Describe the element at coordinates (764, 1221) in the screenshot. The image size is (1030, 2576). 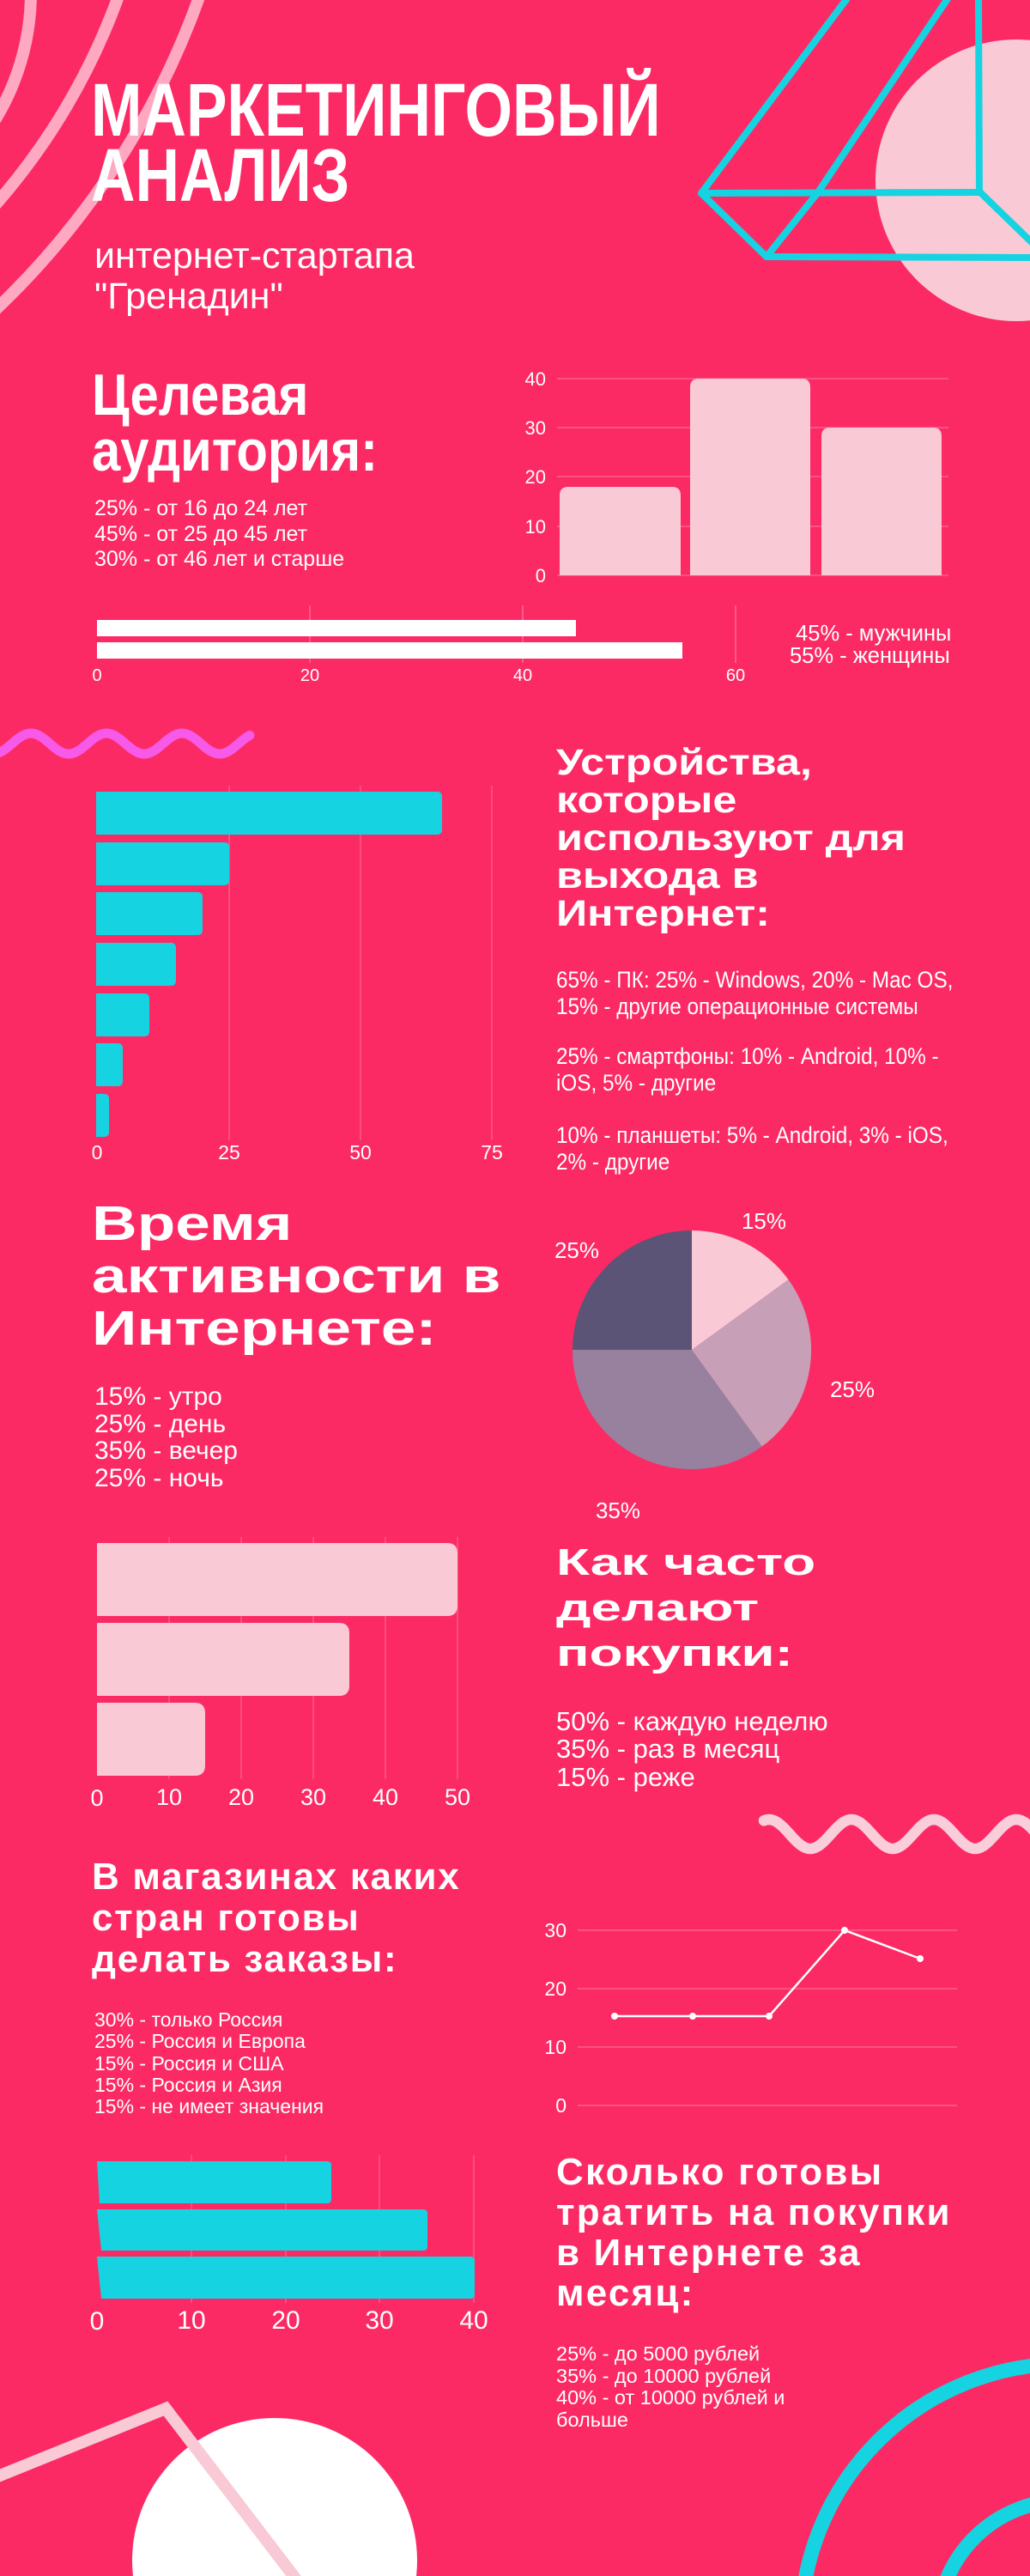
I see `svg-text: 15%` at that location.